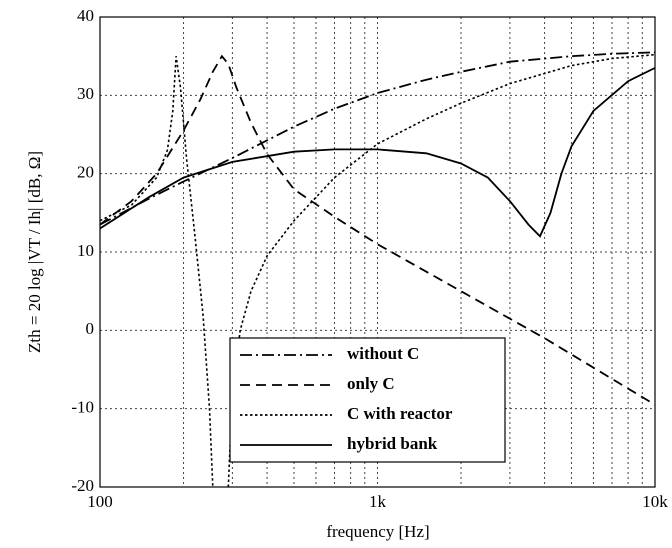  Describe the element at coordinates (85, 93) in the screenshot. I see `y-tick-label: 30` at that location.